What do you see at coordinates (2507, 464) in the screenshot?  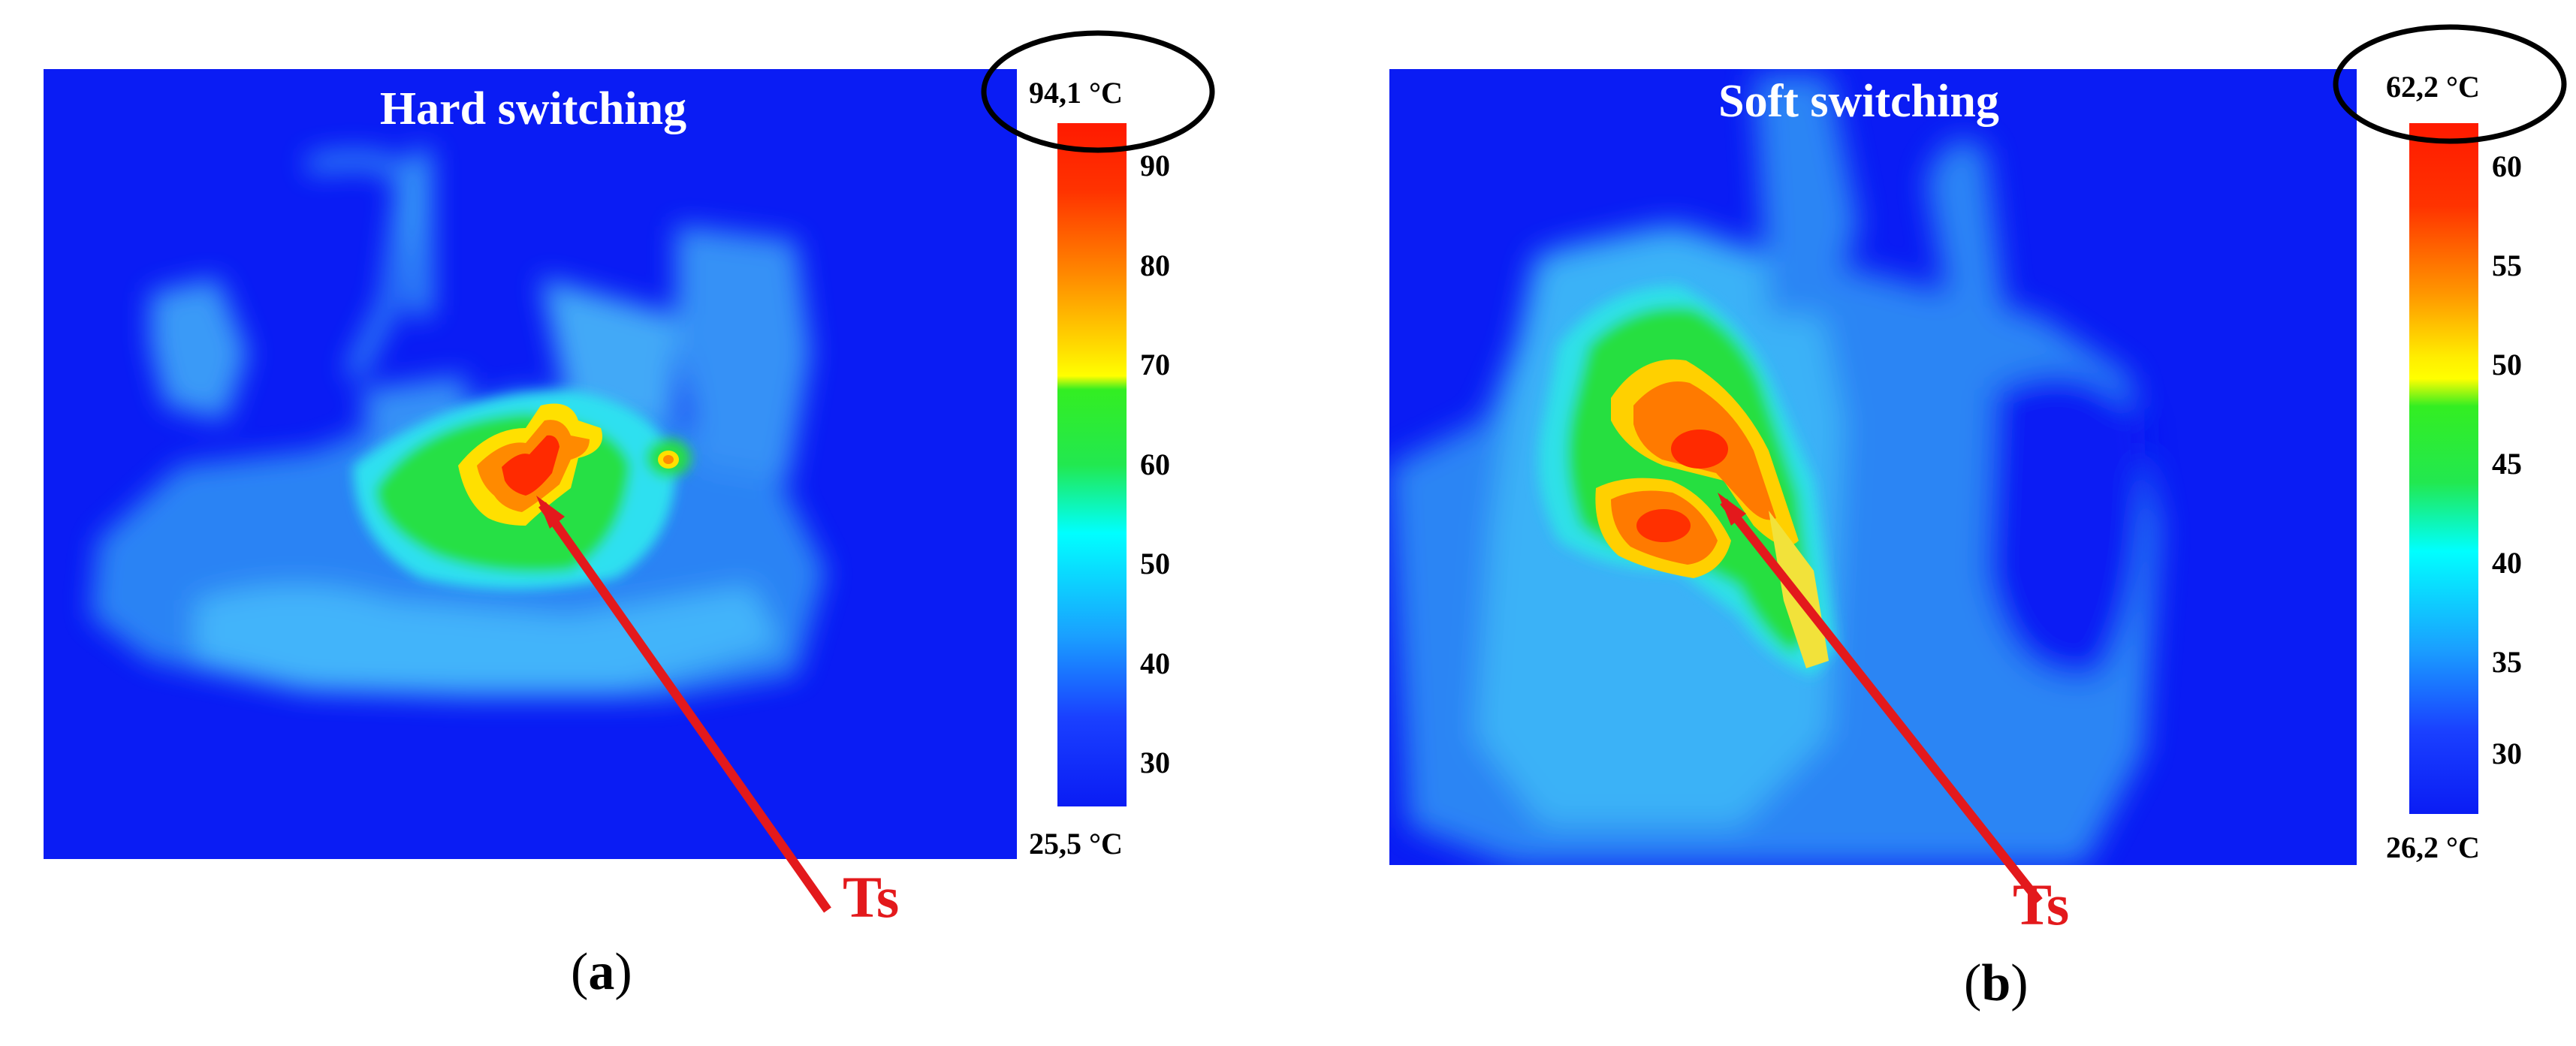 I see `scale-tick-label: 45` at bounding box center [2507, 464].